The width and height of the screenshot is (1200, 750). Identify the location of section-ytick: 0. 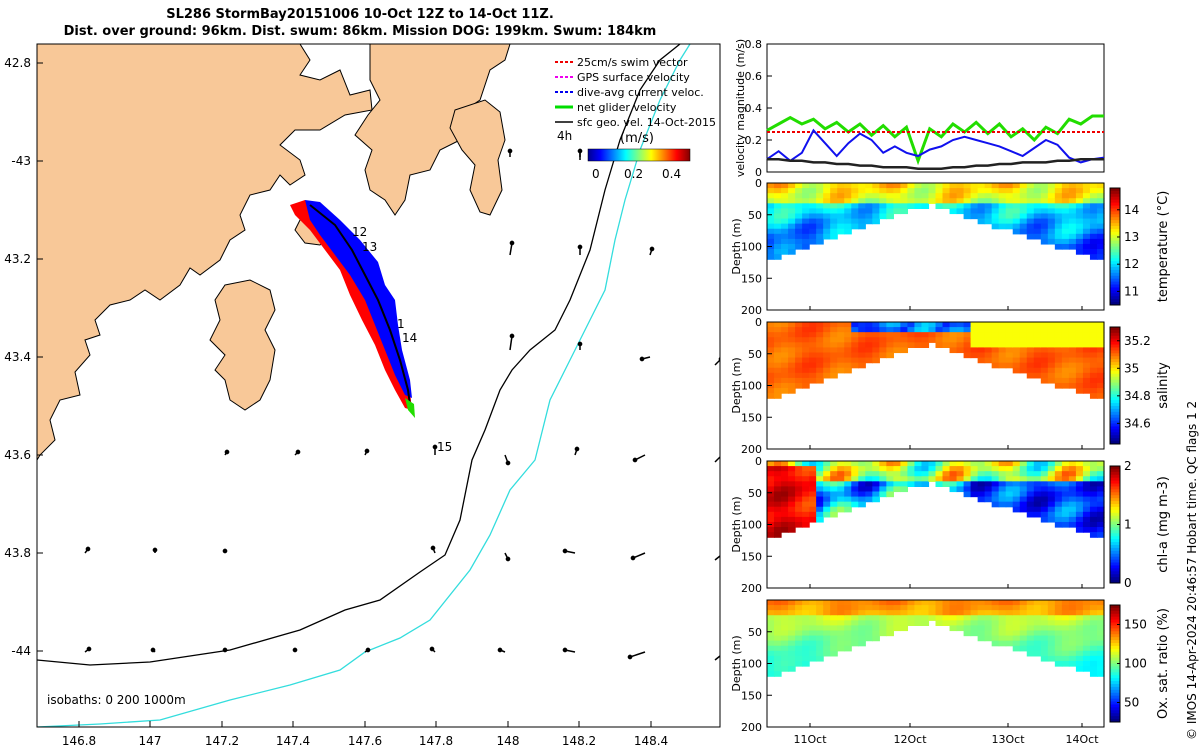
(758, 183).